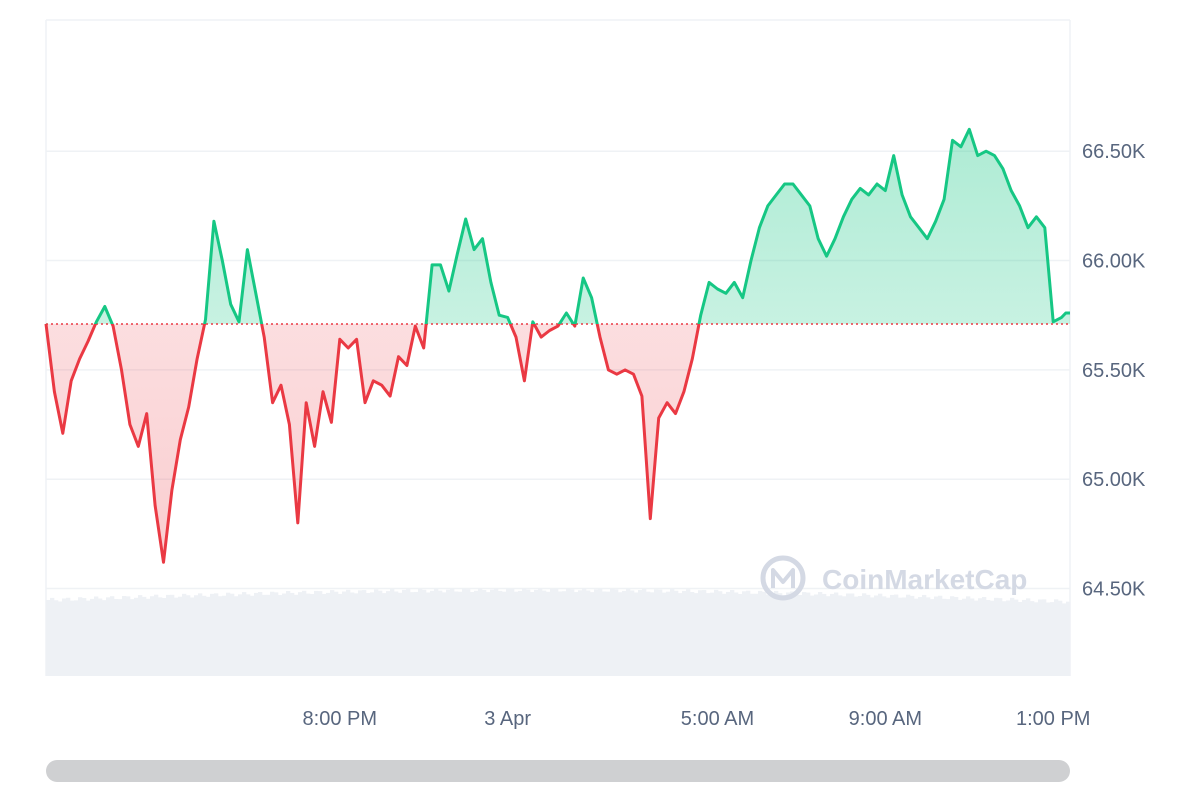 This screenshot has height=805, width=1200. I want to click on x-tick-label: 3 Apr, so click(507, 719).